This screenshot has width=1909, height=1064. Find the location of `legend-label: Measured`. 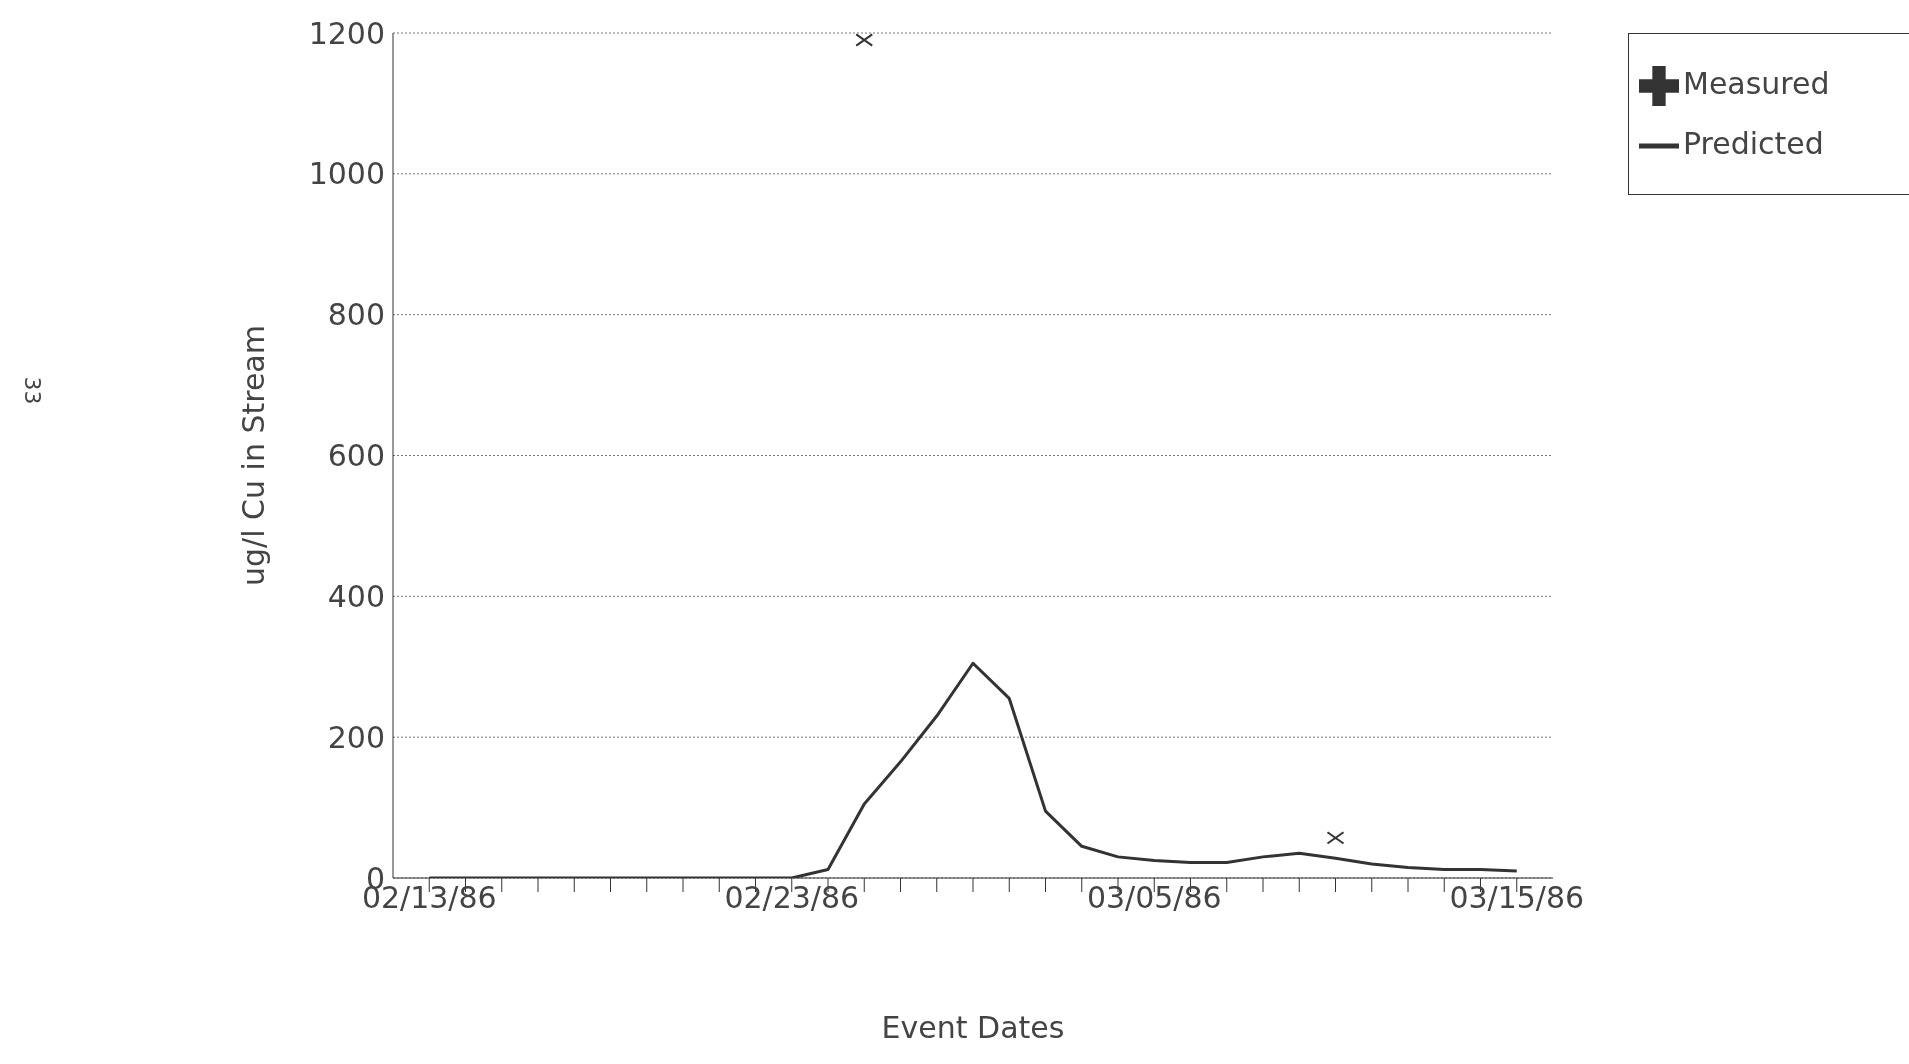

legend-label: Measured is located at coordinates (1756, 83).